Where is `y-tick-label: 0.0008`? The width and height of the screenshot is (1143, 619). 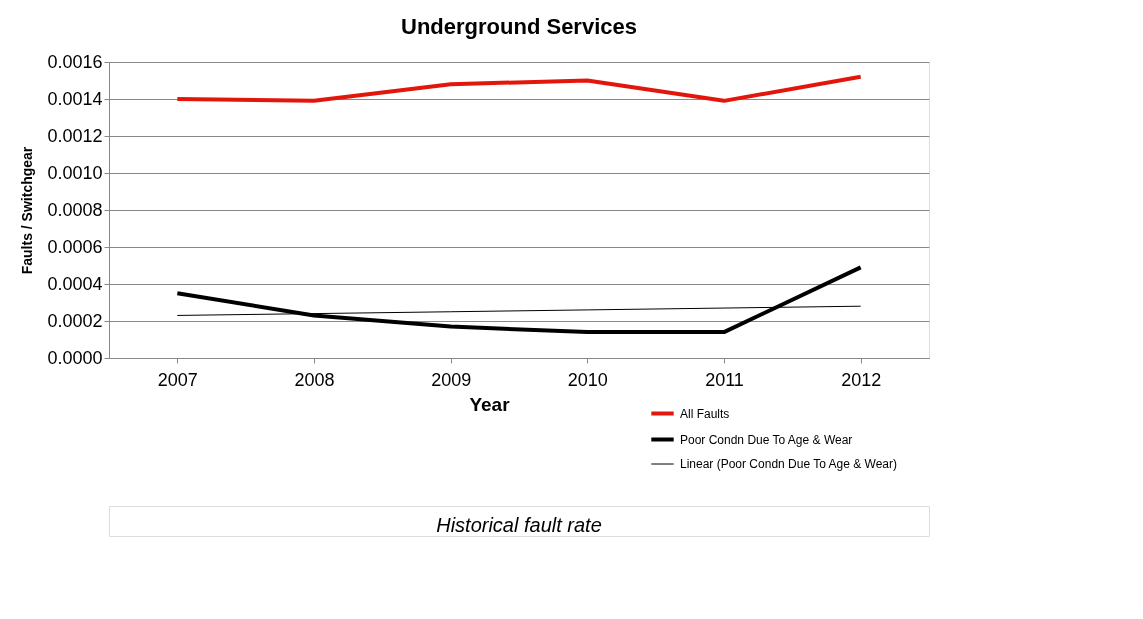
y-tick-label: 0.0008 is located at coordinates (75, 209).